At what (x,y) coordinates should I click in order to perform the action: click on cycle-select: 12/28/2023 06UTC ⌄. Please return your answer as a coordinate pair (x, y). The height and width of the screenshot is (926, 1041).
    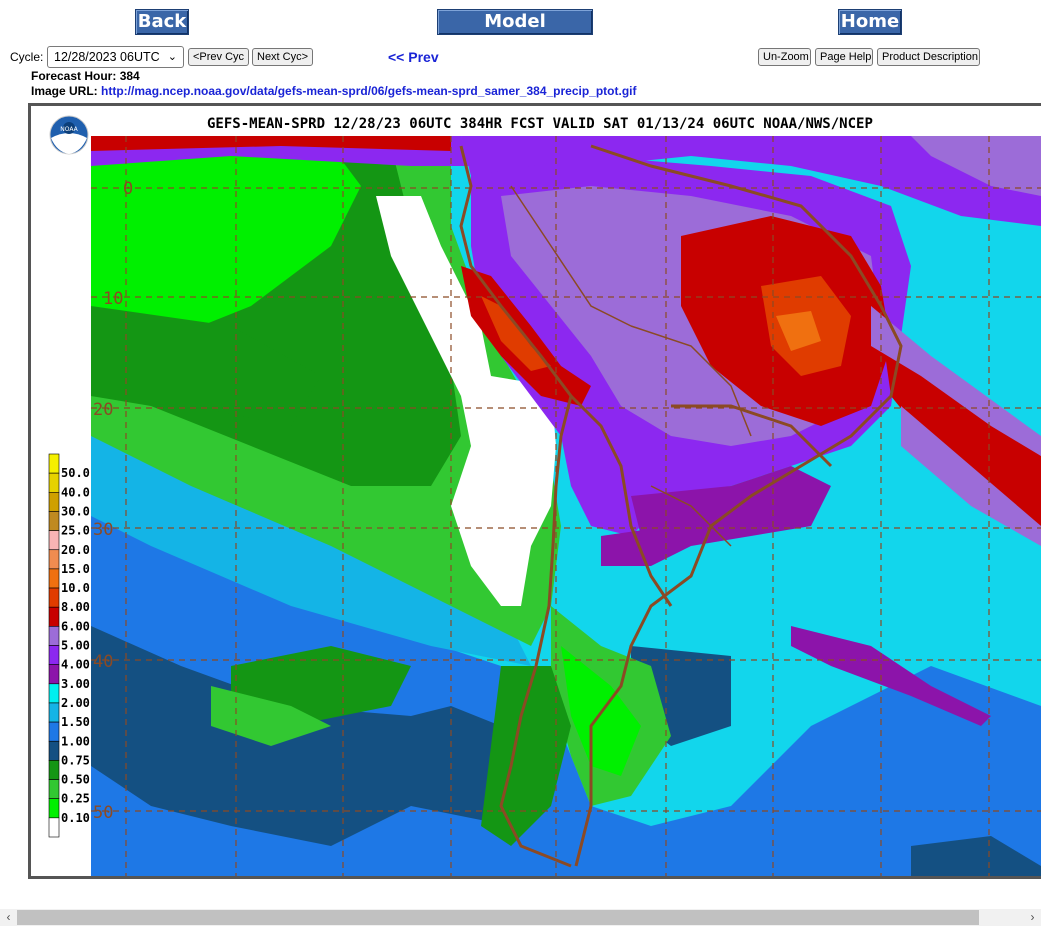
    Looking at the image, I should click on (115, 57).